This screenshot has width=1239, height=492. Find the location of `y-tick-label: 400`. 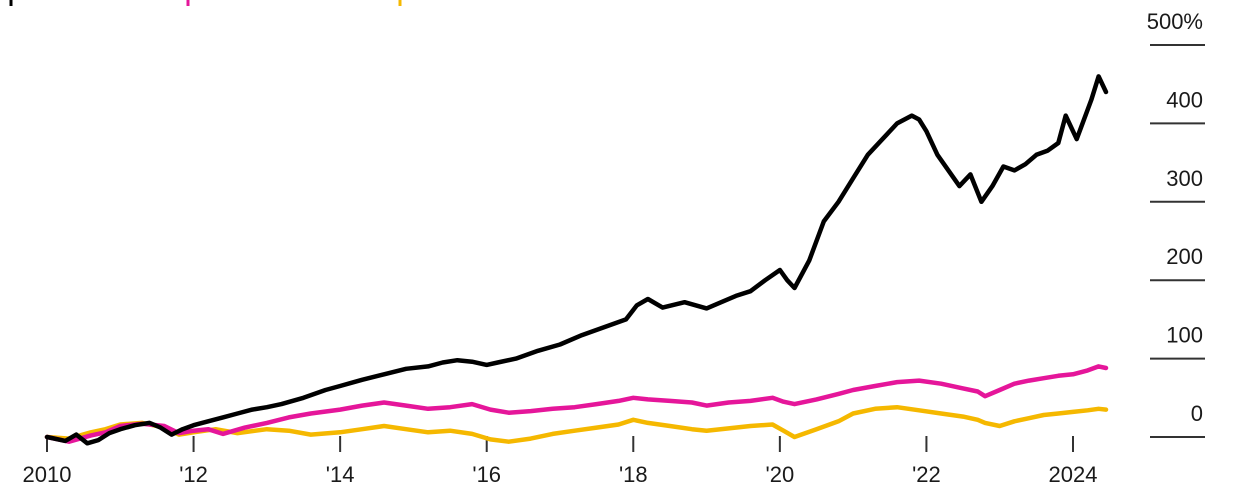

y-tick-label: 400 is located at coordinates (1184, 99).